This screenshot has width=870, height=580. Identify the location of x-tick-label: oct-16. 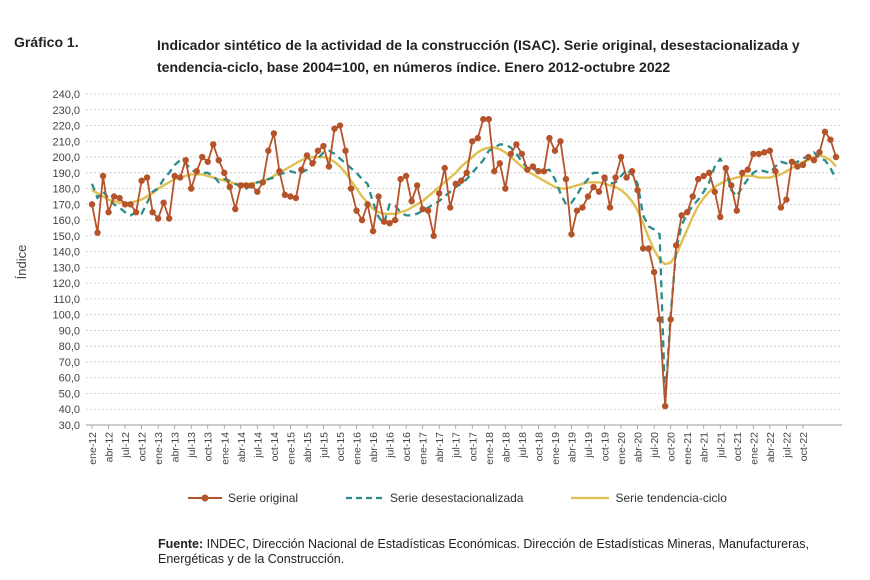
(407, 446).